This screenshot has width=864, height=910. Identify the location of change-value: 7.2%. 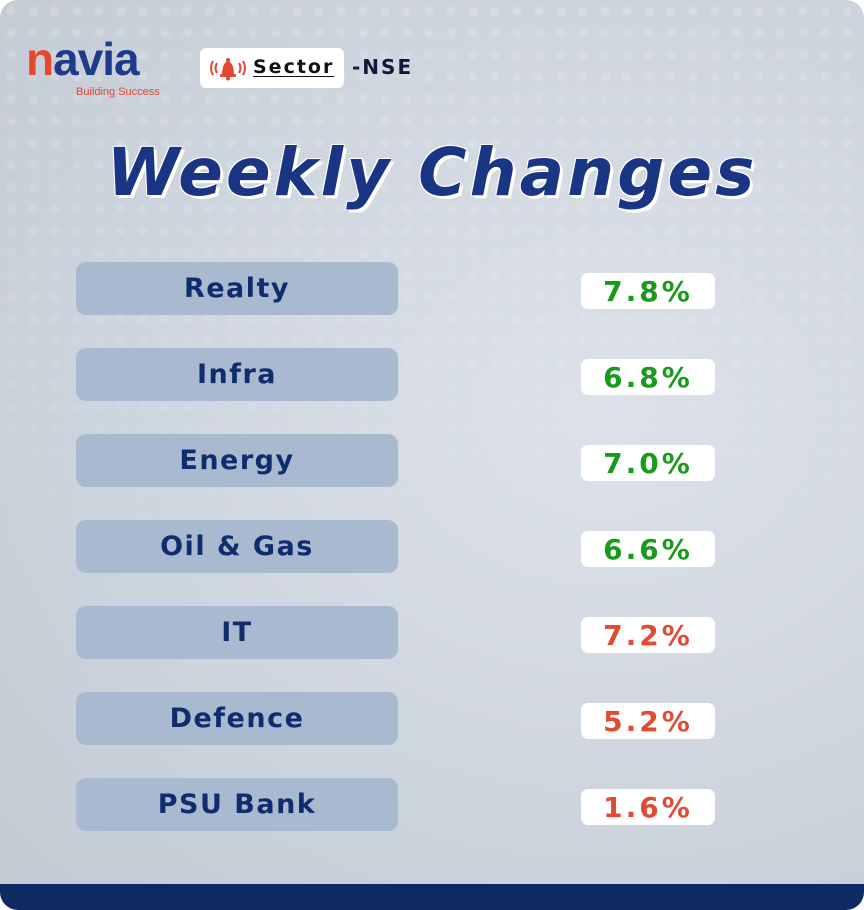
(648, 635).